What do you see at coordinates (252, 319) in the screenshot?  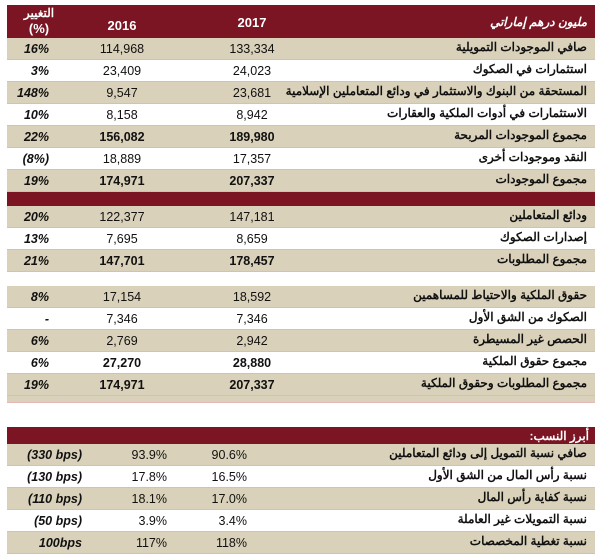 I see `value-2017: 7,346` at bounding box center [252, 319].